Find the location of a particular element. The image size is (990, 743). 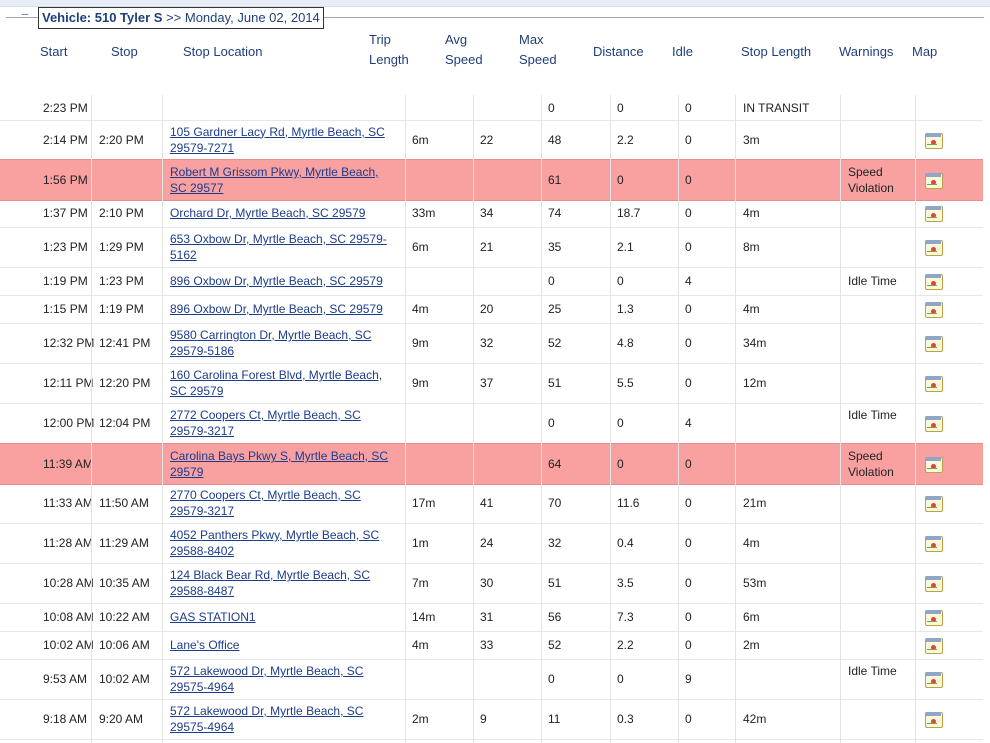

max-speed: 64 is located at coordinates (555, 464).